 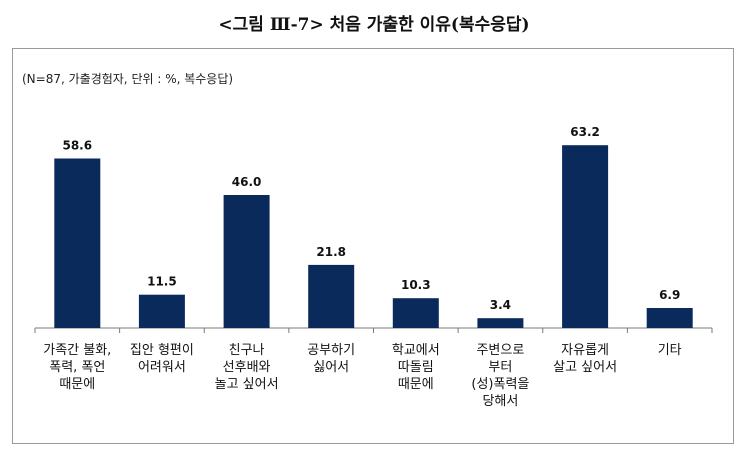 I want to click on category-label: 친구나 선후배와 놀고 싶어서, so click(x=246, y=367).